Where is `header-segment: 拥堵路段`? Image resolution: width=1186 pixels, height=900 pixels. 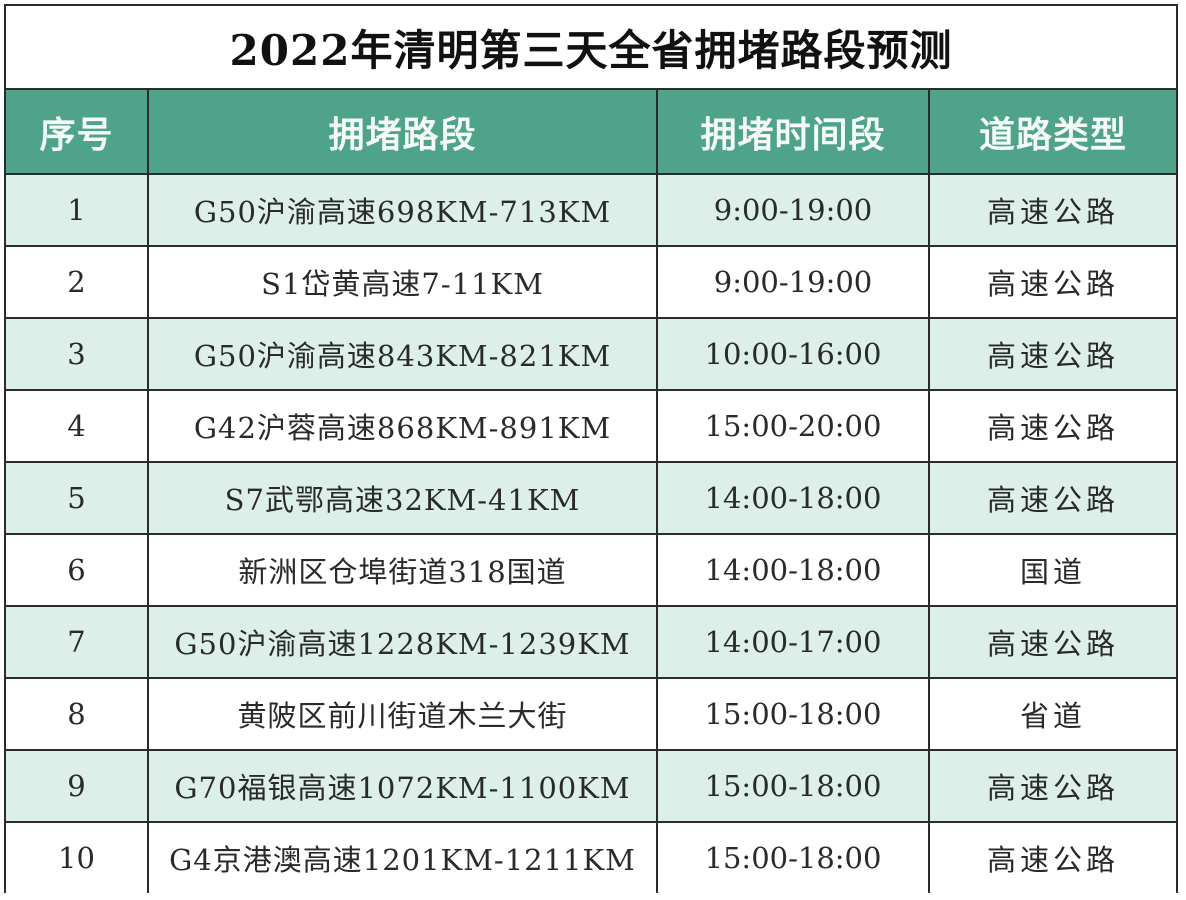 header-segment: 拥堵路段 is located at coordinates (402, 131).